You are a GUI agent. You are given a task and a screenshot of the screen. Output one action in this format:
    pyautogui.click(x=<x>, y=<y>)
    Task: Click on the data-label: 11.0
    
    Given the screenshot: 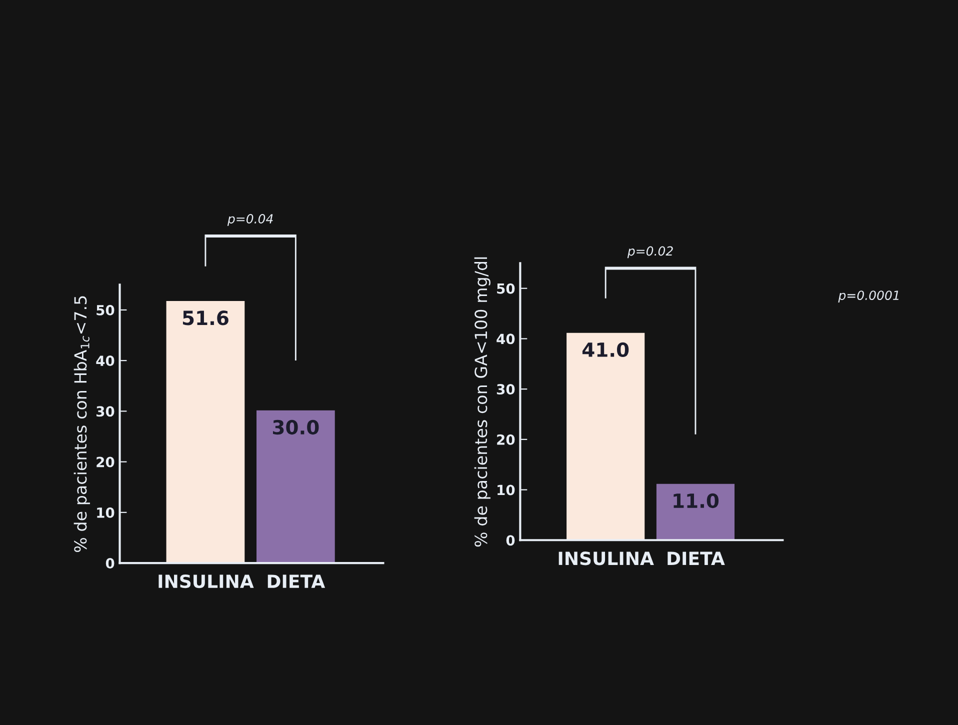 What is the action you would take?
    pyautogui.click(x=696, y=500)
    